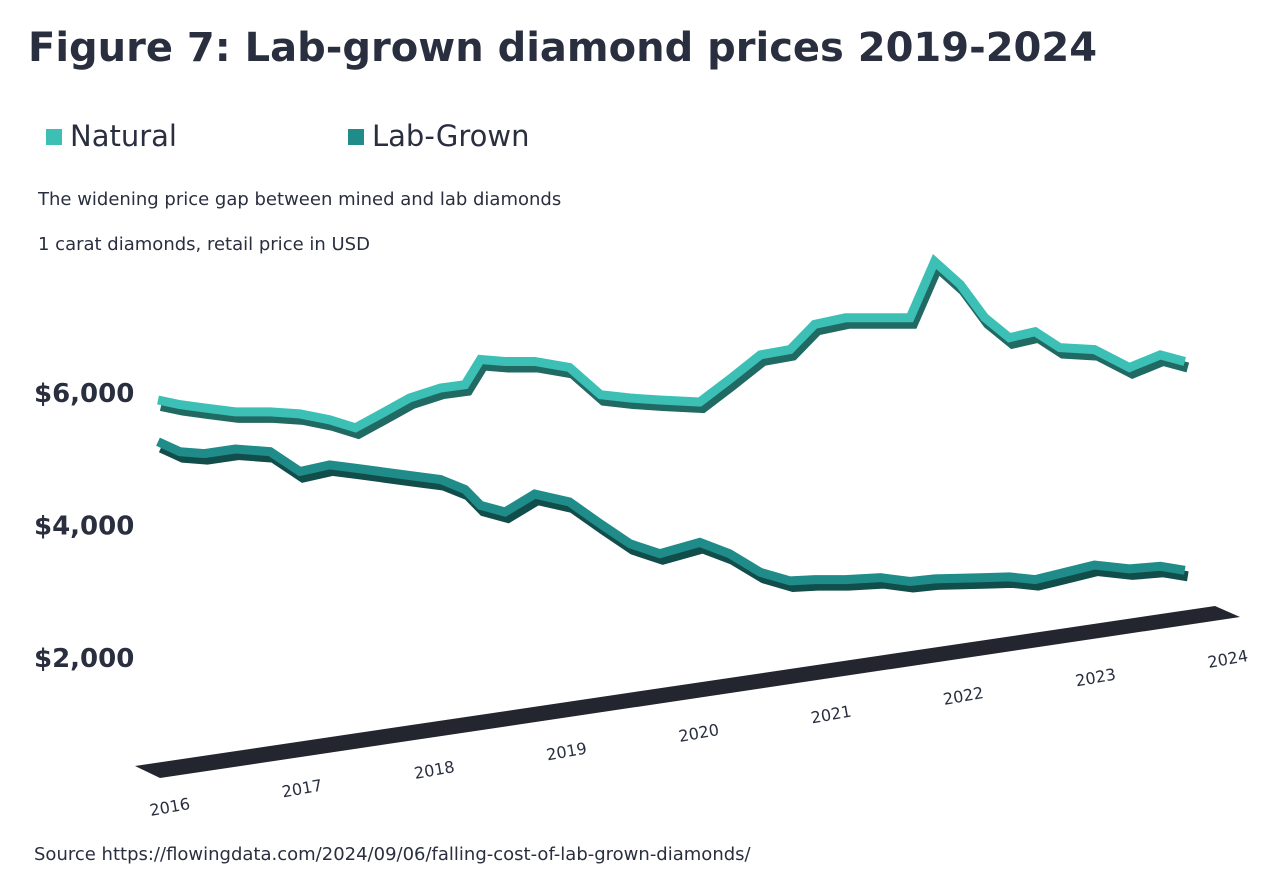  Describe the element at coordinates (963, 696) in the screenshot. I see `x-tick-label: 2022` at that location.